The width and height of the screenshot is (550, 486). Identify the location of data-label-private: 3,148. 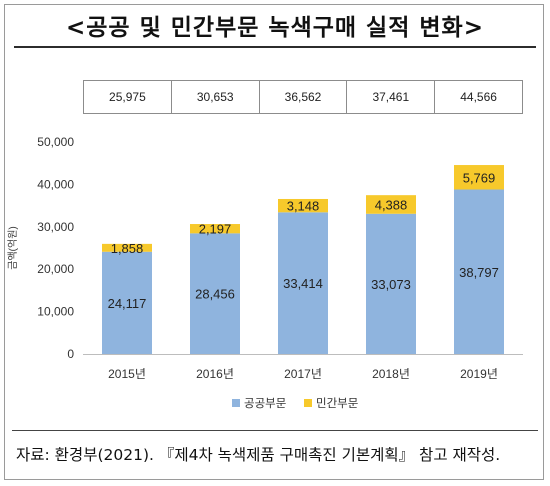
(303, 206).